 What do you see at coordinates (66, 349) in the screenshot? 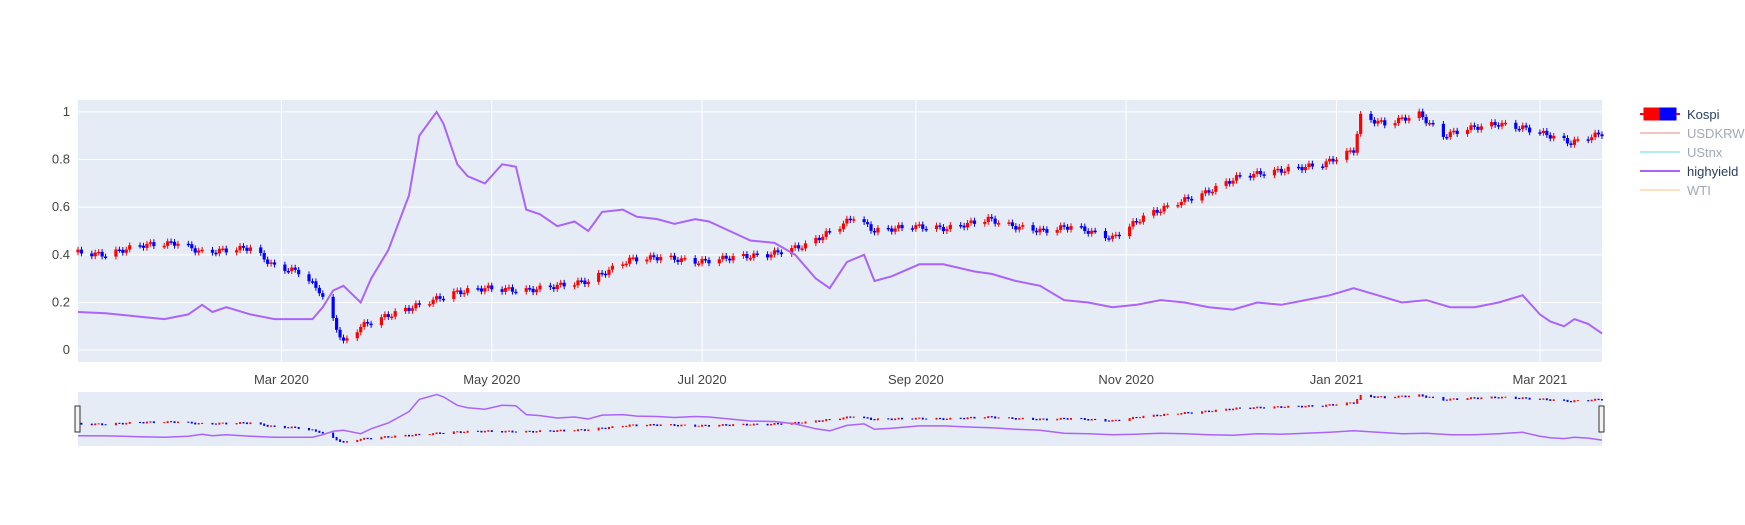
I see `y-tick-label: 0` at bounding box center [66, 349].